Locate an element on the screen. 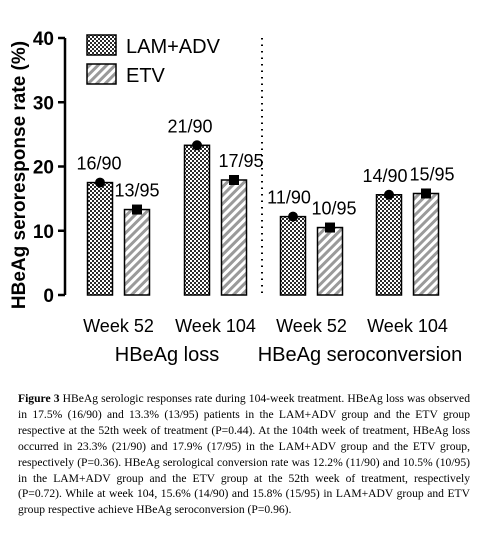 The width and height of the screenshot is (486, 554). data-label: 14/90 is located at coordinates (384, 176).